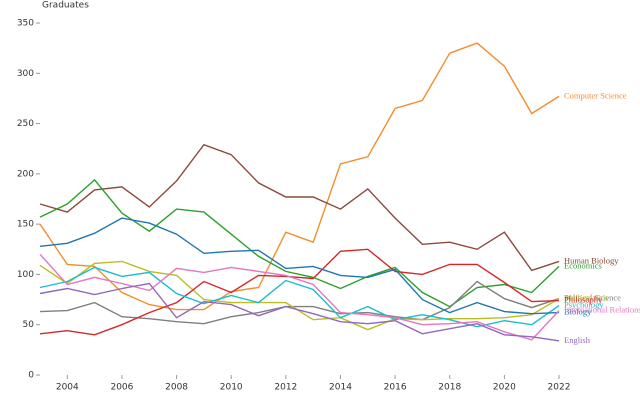 This screenshot has height=404, width=640. I want to click on x-tick-label: 2022, so click(559, 388).